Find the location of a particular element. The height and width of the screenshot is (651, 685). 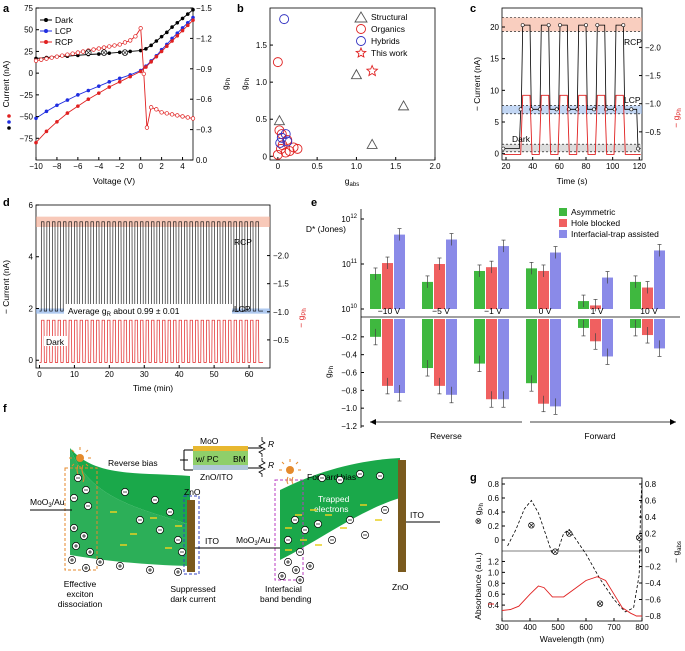

svg-text: − gabs is located at coordinates (677, 552).